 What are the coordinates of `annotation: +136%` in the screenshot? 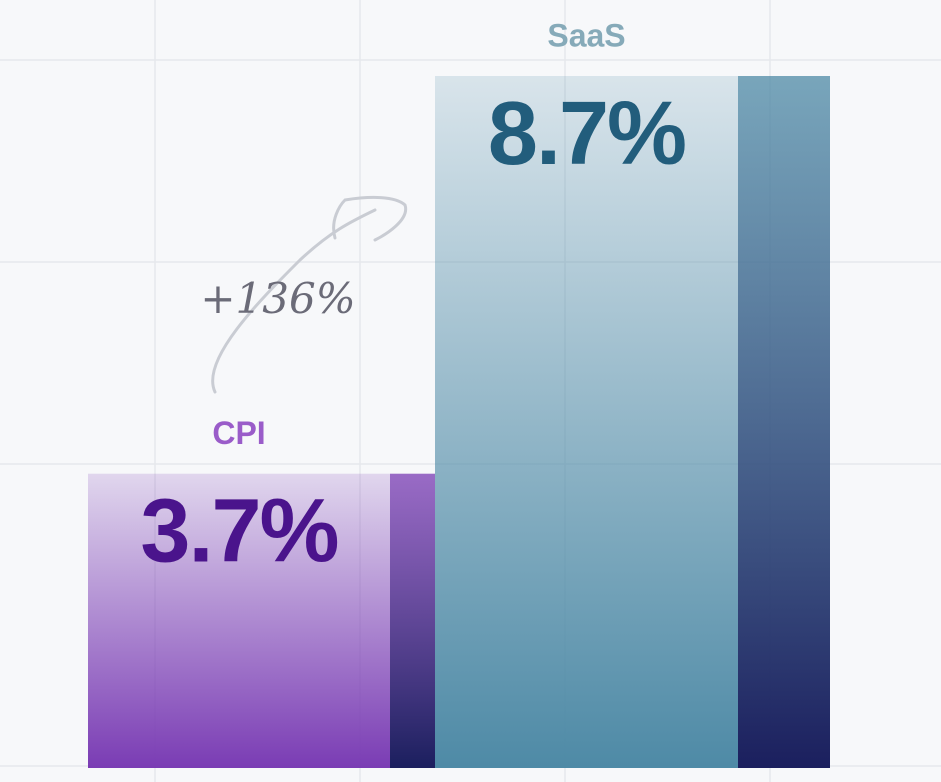 It's located at (277, 298).